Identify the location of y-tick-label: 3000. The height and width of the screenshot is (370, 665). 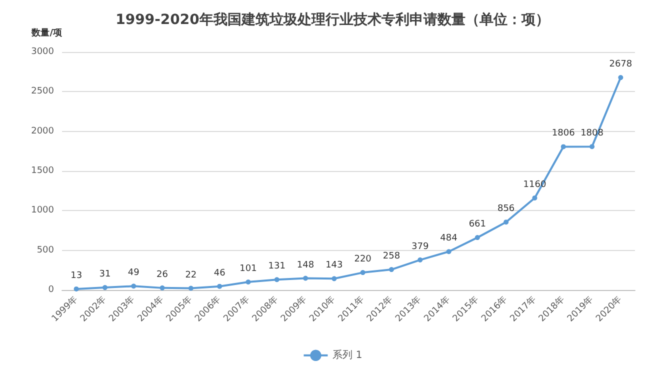
(42, 52).